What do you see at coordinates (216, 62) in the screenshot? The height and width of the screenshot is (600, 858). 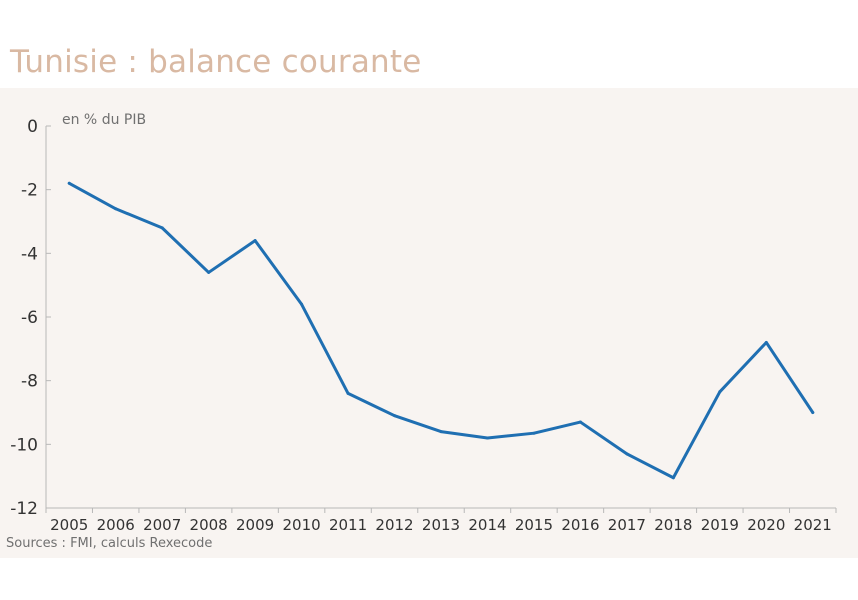 I see `chart-title: Tunisie : balance courante` at bounding box center [216, 62].